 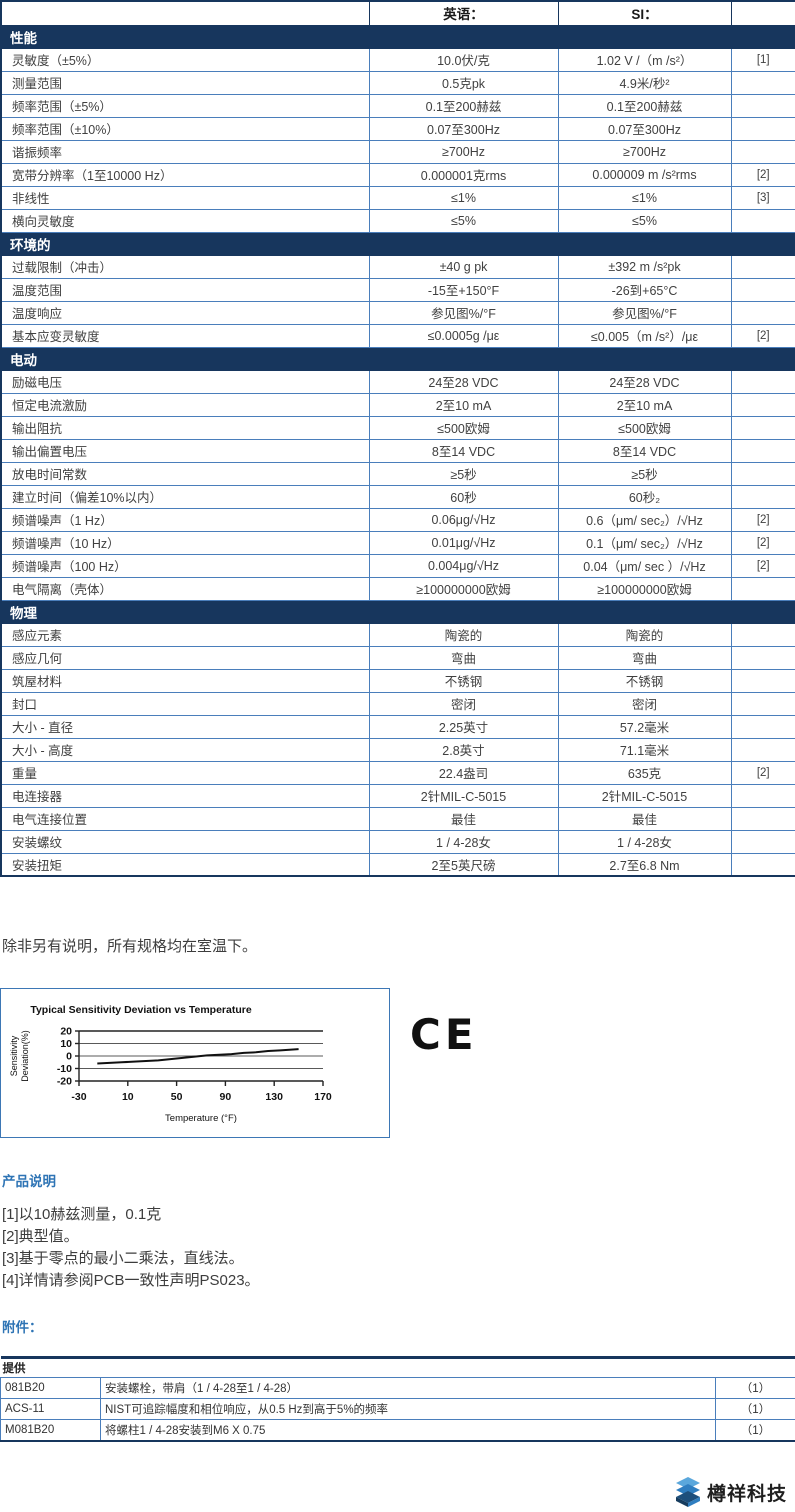 What do you see at coordinates (397, 36) in the screenshot?
I see `section-title: 性能` at bounding box center [397, 36].